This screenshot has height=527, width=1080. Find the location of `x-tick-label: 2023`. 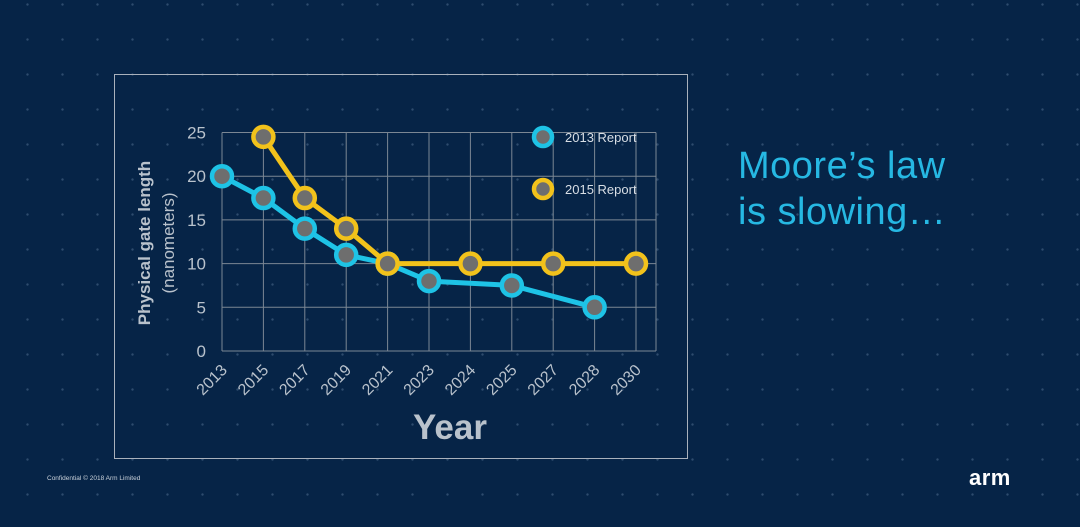

x-tick-label: 2023 is located at coordinates (419, 380).